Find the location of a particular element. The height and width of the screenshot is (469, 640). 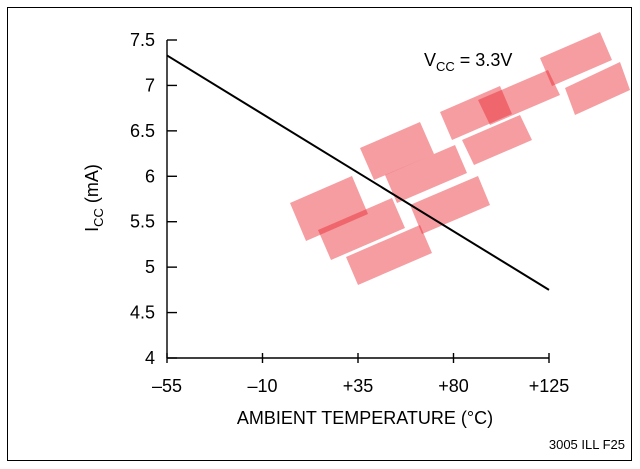

vcc-annotation: VCC = 3.3V is located at coordinates (468, 62).